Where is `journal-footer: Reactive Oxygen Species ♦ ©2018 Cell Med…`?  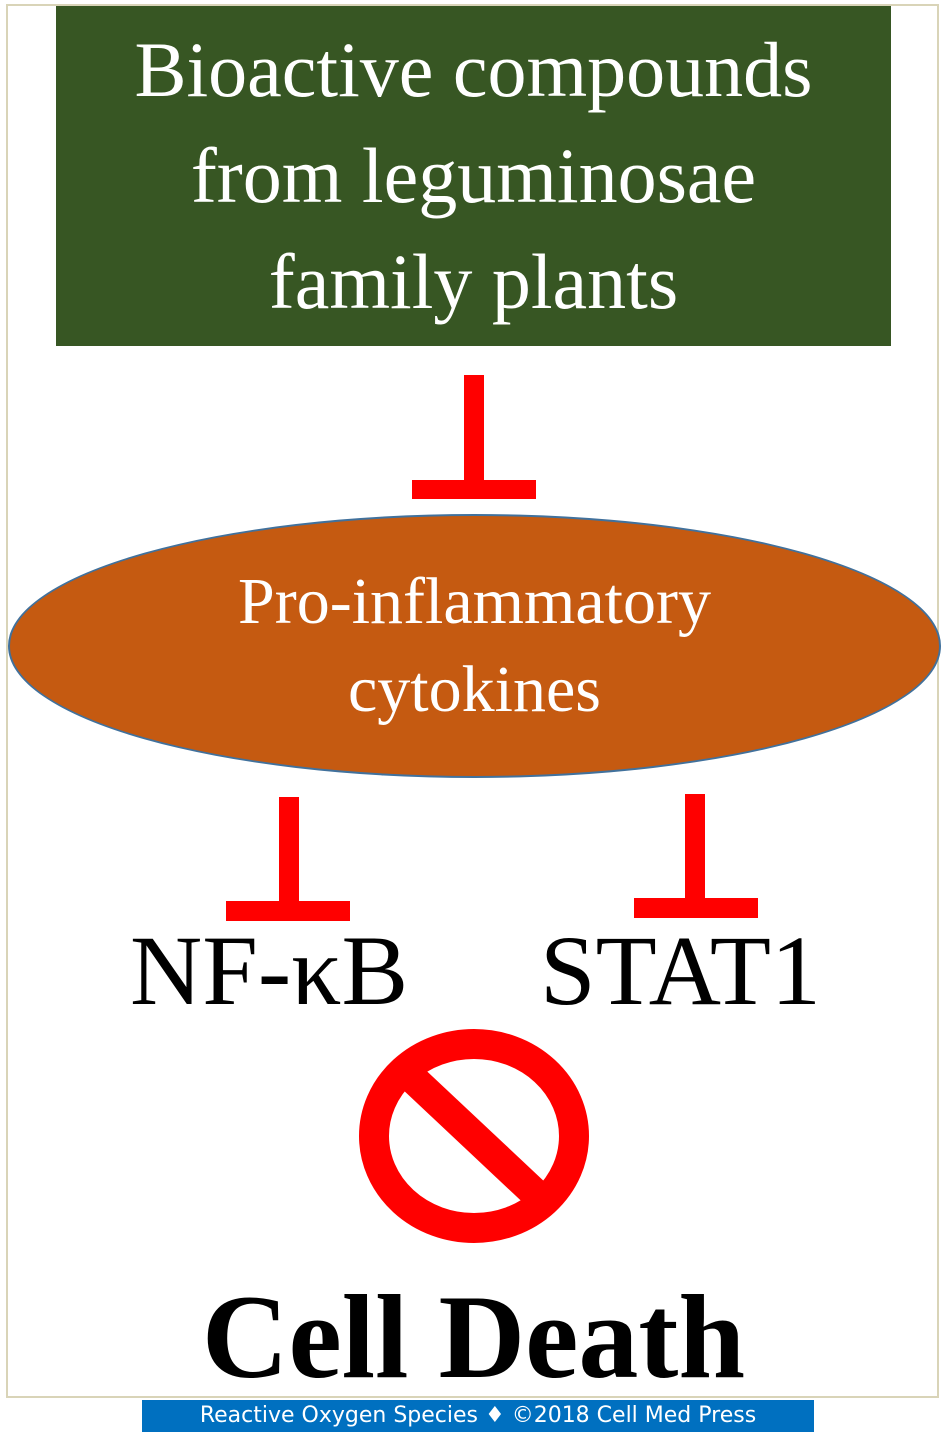 journal-footer: Reactive Oxygen Species ♦ ©2018 Cell Med… is located at coordinates (478, 1416).